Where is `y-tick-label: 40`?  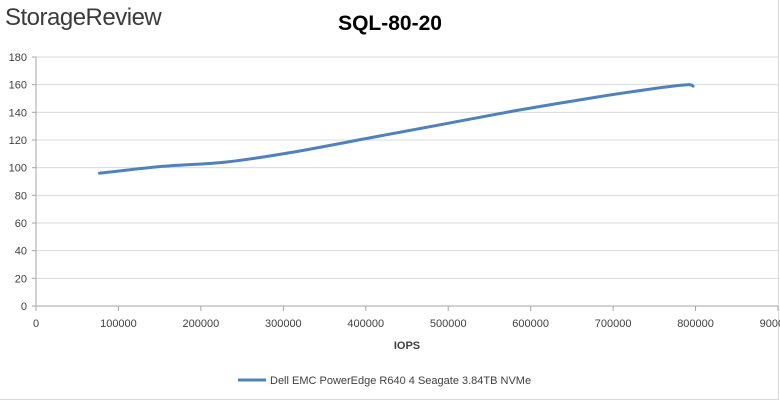
y-tick-label: 40 is located at coordinates (21, 252).